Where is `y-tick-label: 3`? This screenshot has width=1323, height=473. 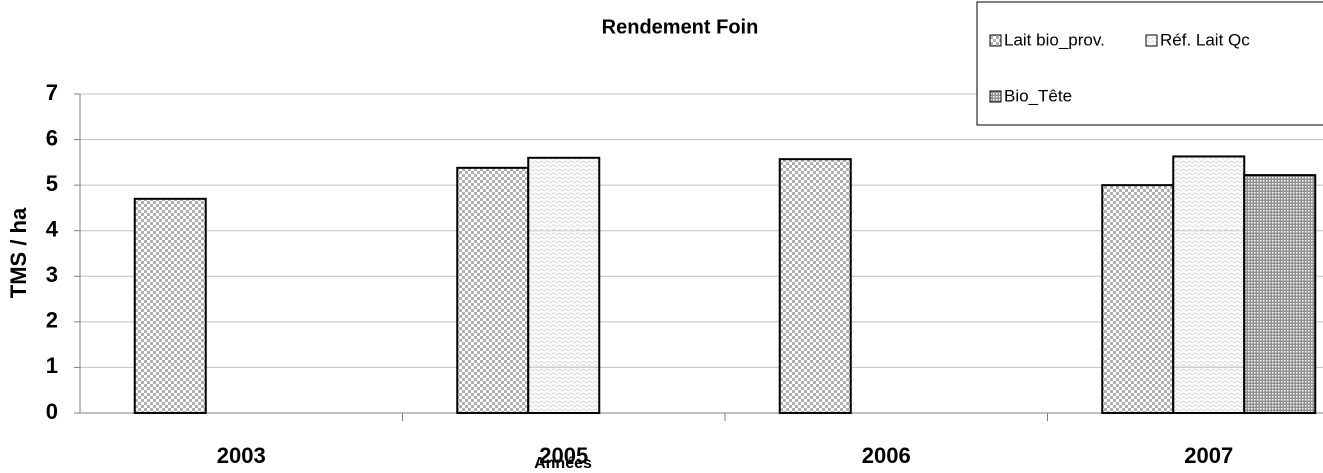
y-tick-label: 3 is located at coordinates (52, 274).